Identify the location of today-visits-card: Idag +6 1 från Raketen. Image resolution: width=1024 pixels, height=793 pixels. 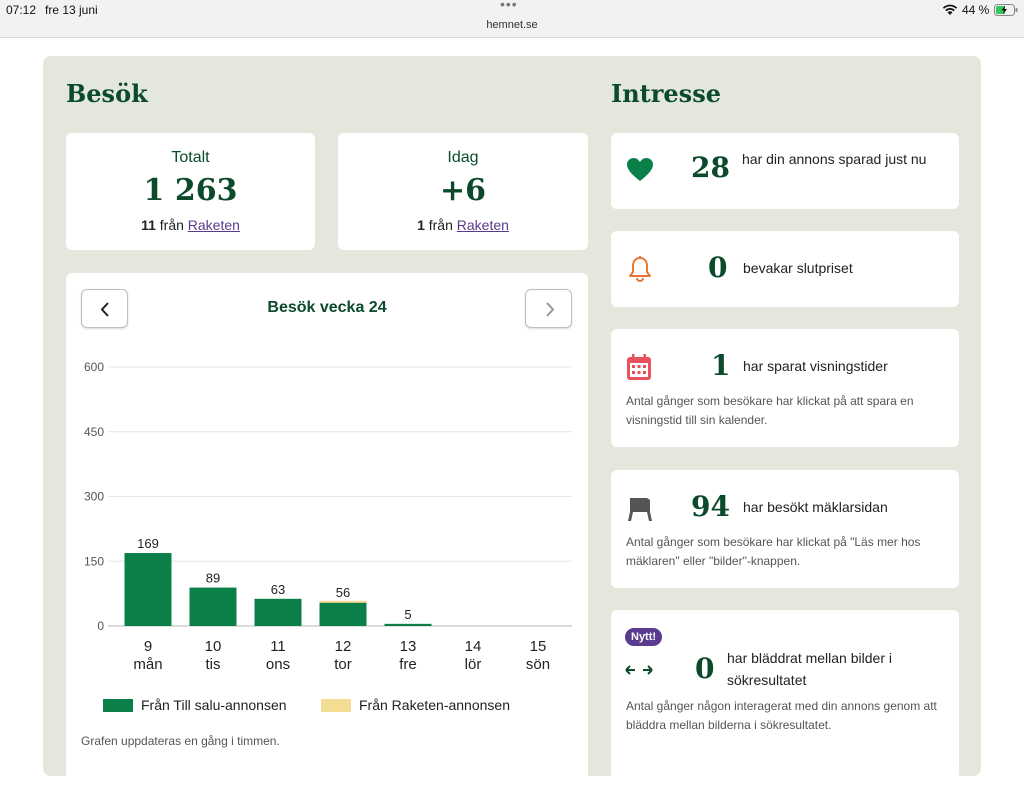
(463, 191).